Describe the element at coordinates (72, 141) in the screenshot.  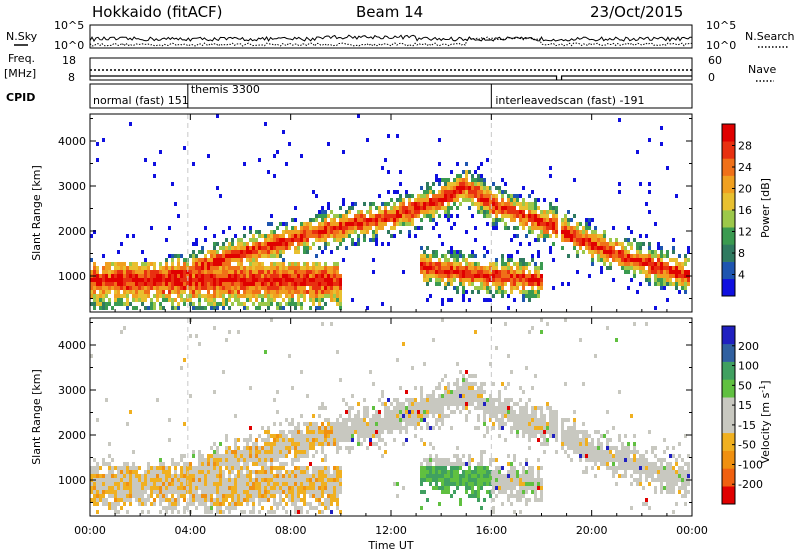
I see `y-tick-label: 4000` at that location.